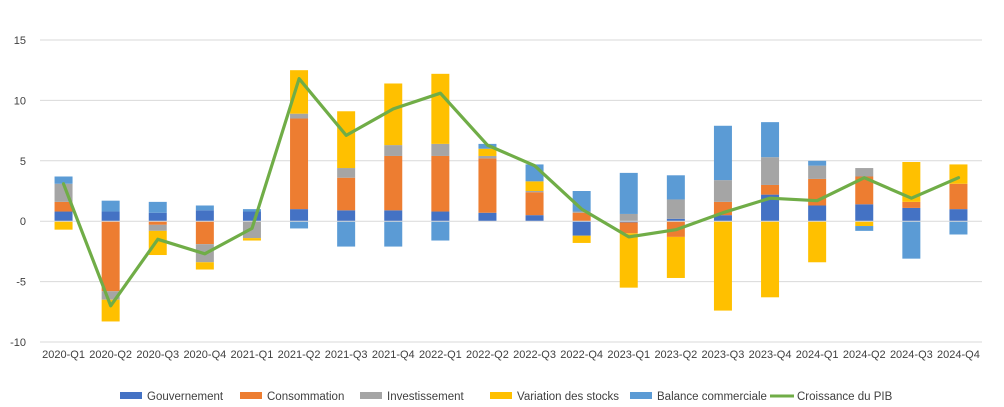  What do you see at coordinates (21, 283) in the screenshot?
I see `y-tick-label: -5` at bounding box center [21, 283].